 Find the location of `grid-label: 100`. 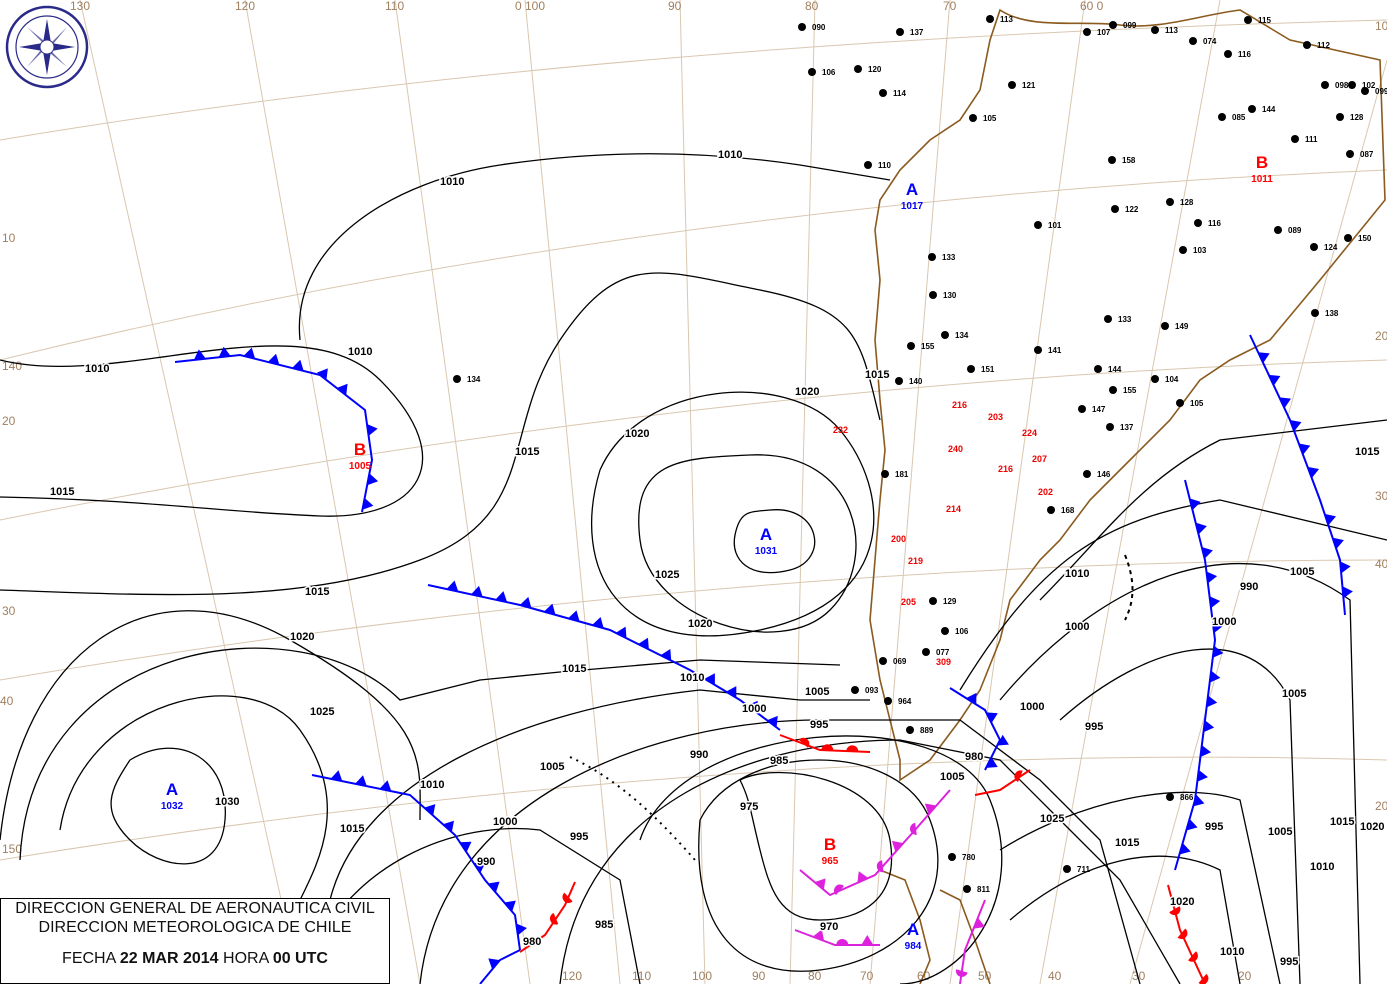

grid-label: 100 is located at coordinates (702, 976).